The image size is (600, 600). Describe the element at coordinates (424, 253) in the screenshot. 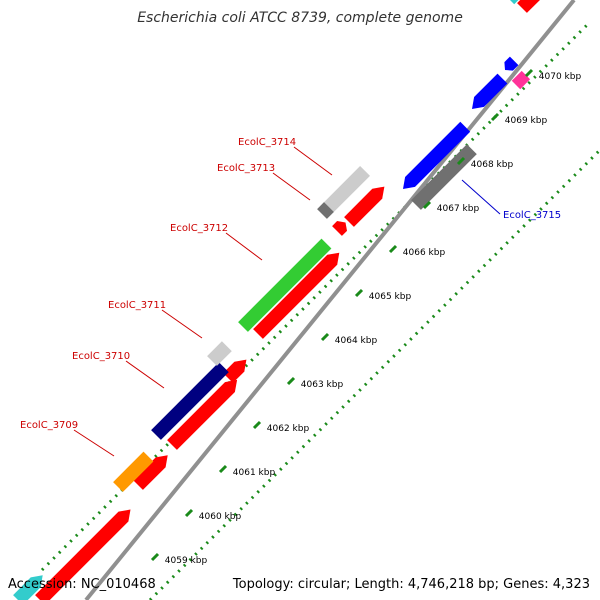

I see `tick-label: 4066 kbp` at that location.